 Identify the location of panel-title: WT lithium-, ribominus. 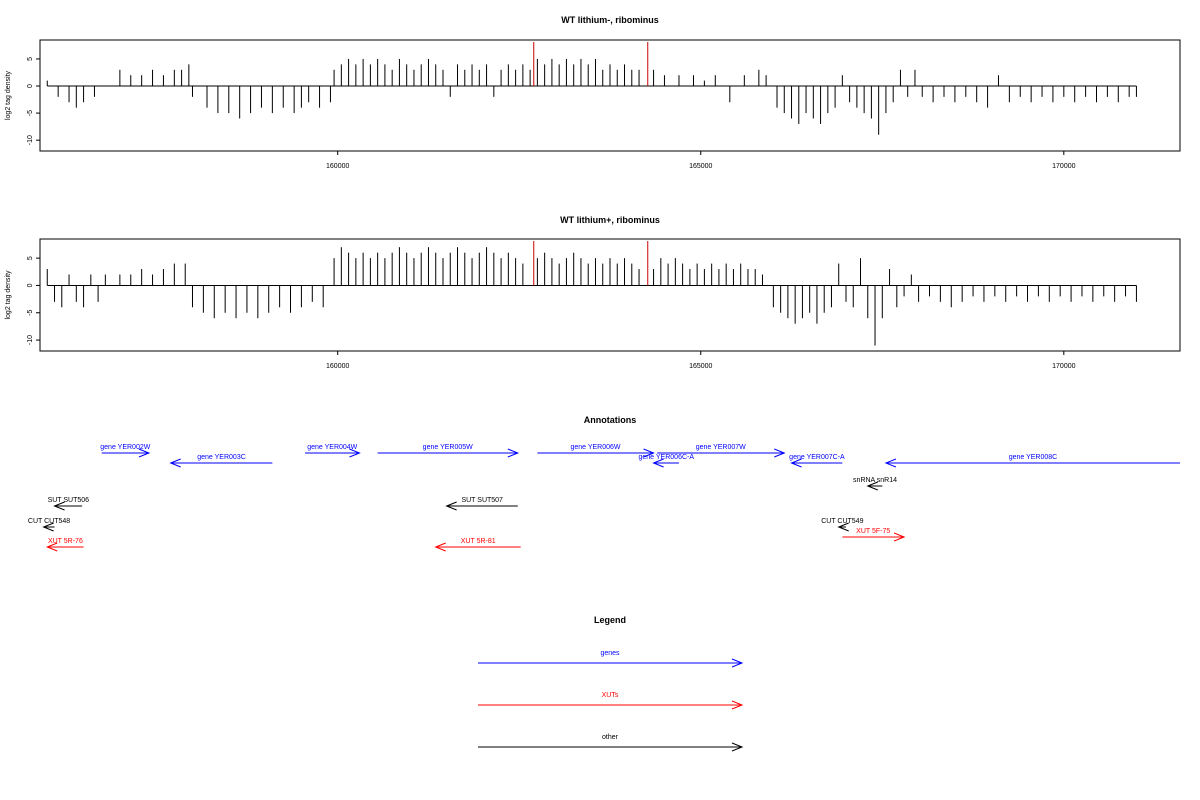
(610, 20).